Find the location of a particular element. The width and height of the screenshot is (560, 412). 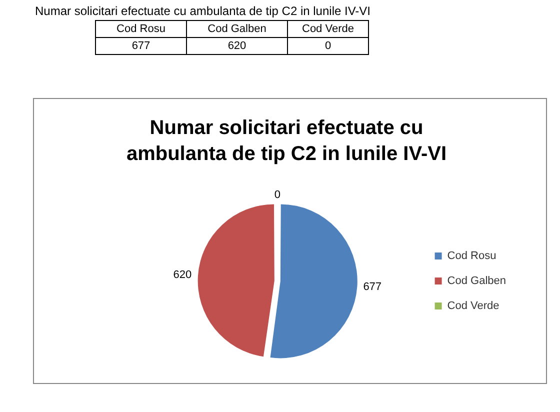

category-label: Cod Galben is located at coordinates (237, 29).